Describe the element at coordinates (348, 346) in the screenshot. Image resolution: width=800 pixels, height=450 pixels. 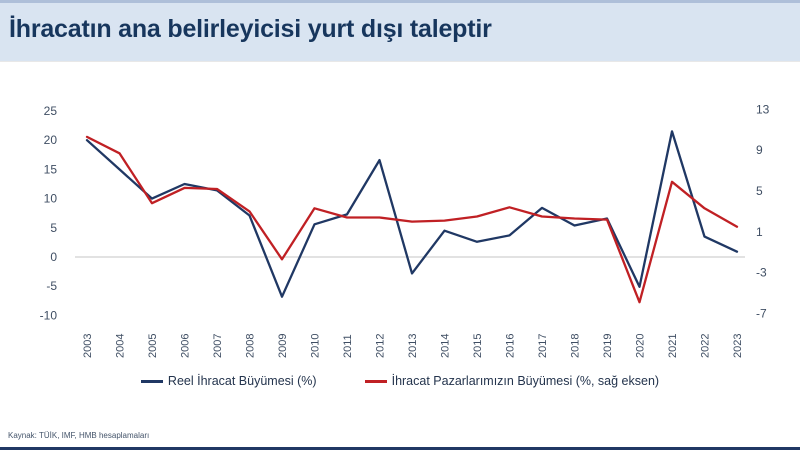
I see `x-axis-label: 2011` at that location.